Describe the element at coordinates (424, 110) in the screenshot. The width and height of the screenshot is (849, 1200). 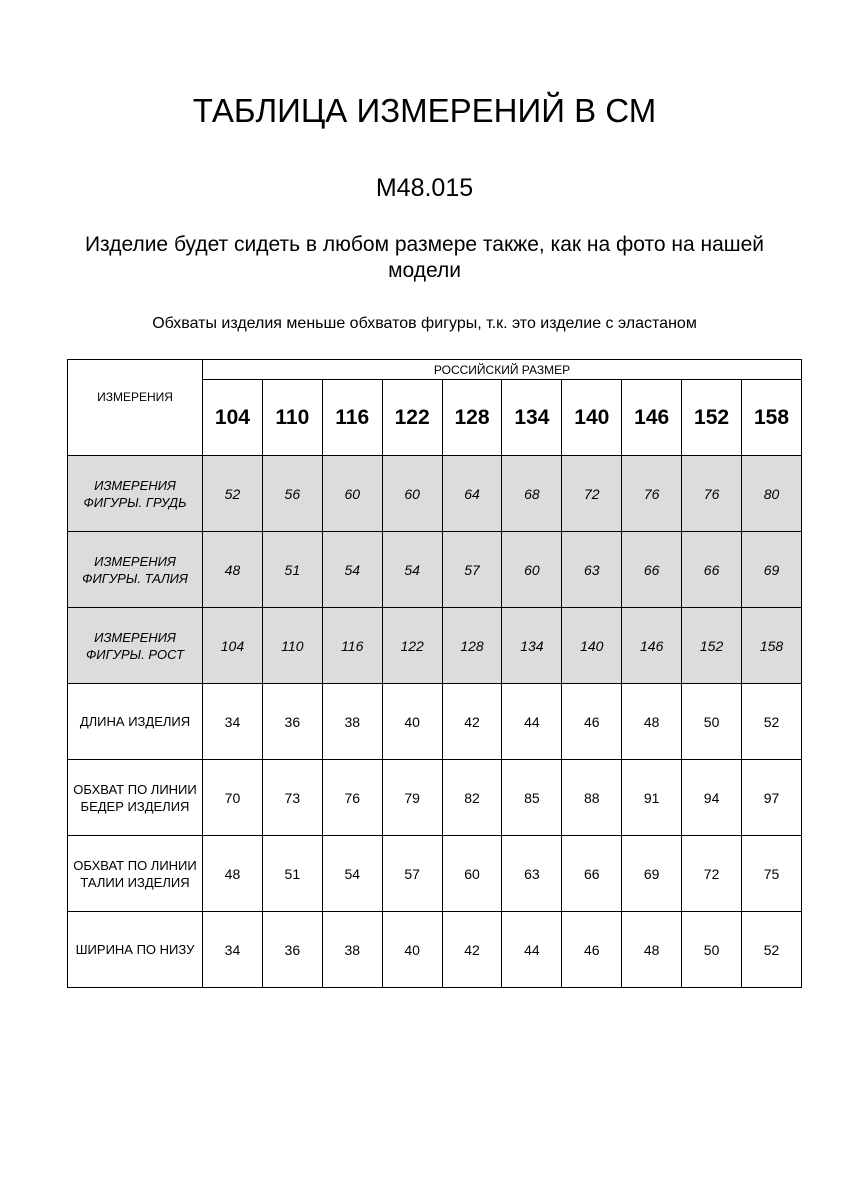
I see `page-title: ТАБЛИЦА ИЗМЕРЕНИЙ В СМ` at that location.